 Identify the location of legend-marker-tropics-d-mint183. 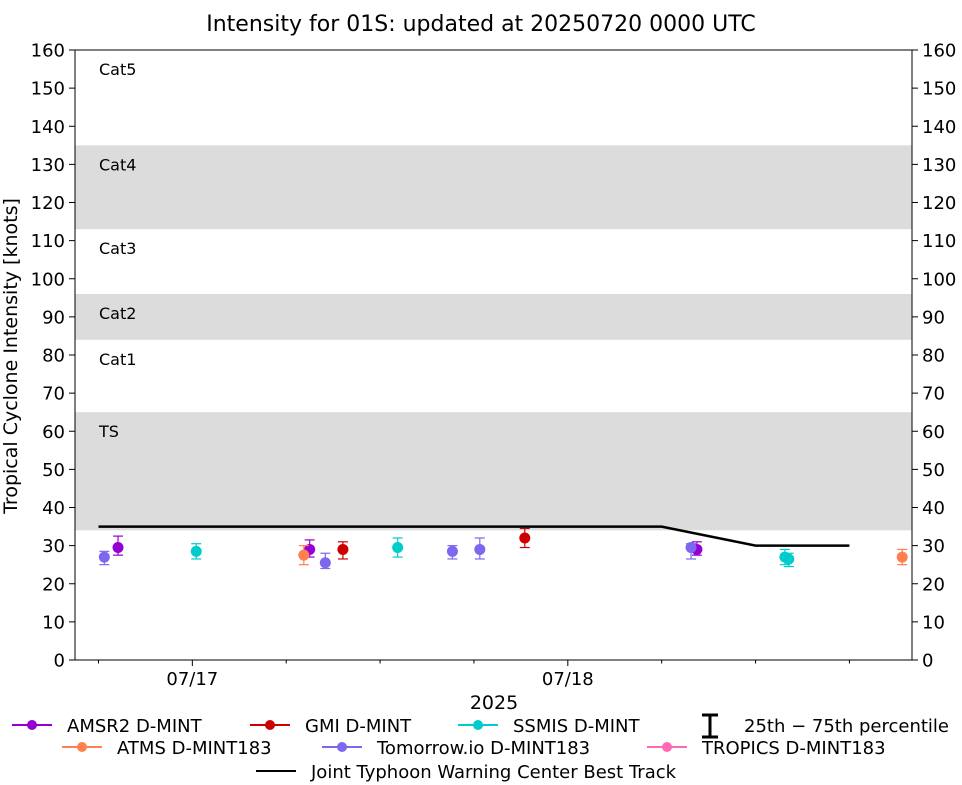
(667, 747).